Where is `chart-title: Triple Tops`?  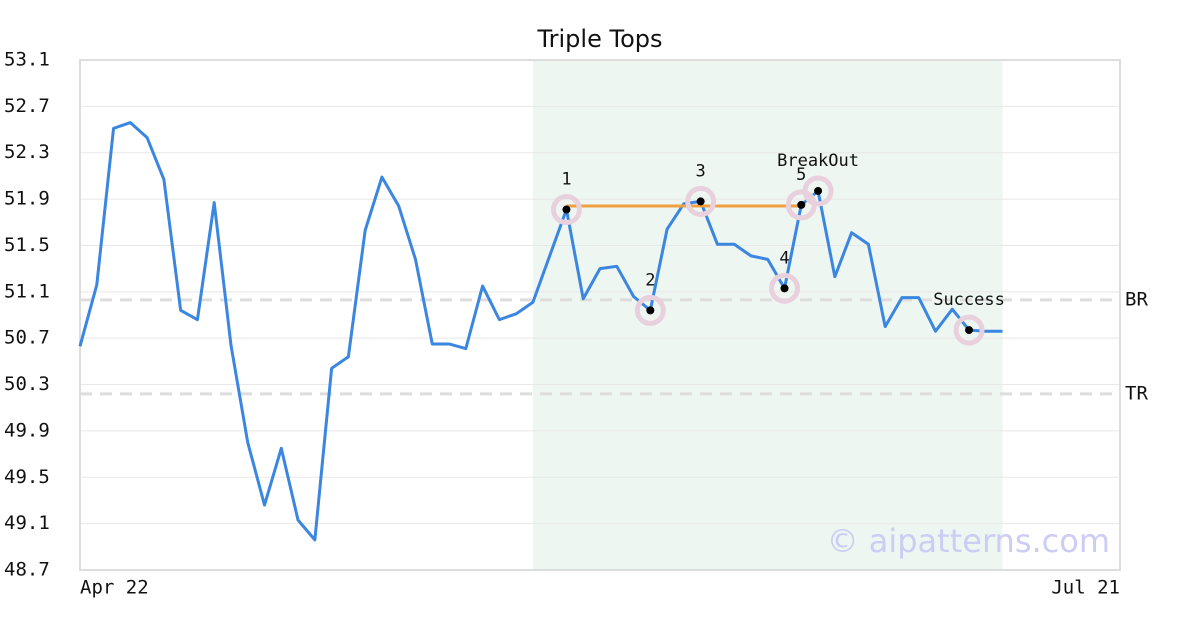
chart-title: Triple Tops is located at coordinates (600, 39).